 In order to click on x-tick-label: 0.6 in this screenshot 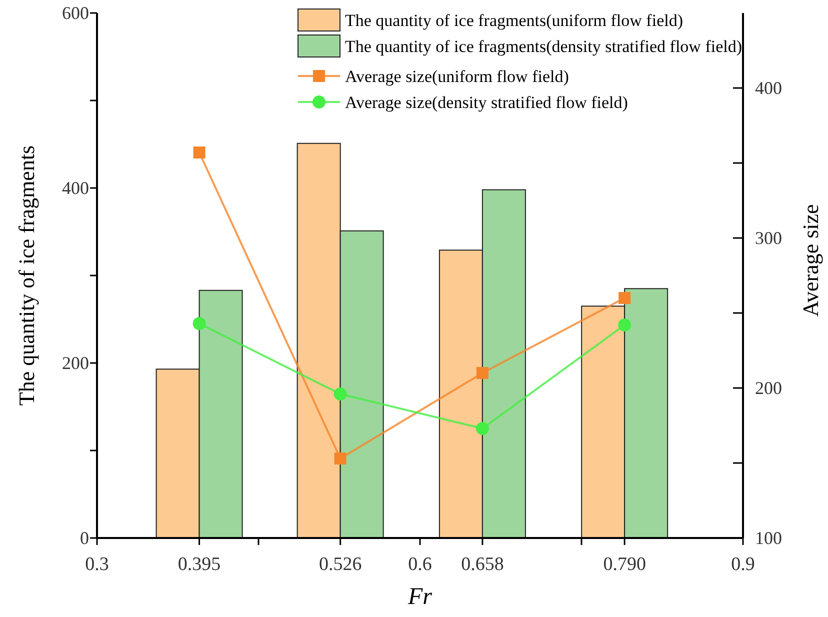, I will do `click(420, 564)`.